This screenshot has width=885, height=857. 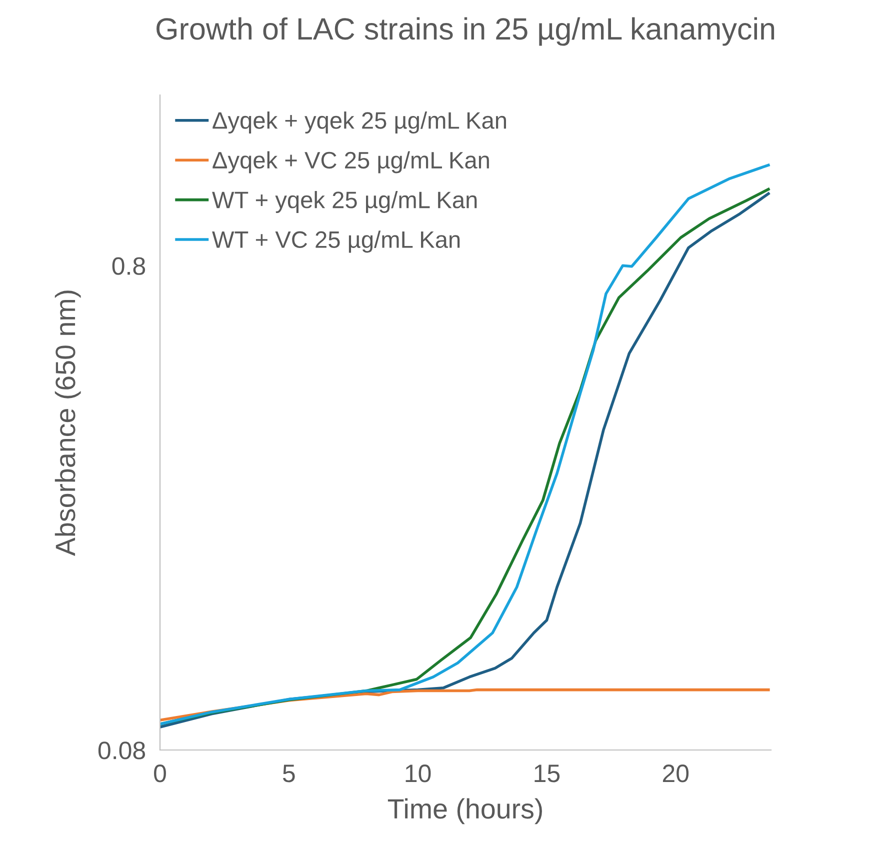 What do you see at coordinates (67, 423) in the screenshot?
I see `y-axis-title: Absorbance (650 nm)` at bounding box center [67, 423].